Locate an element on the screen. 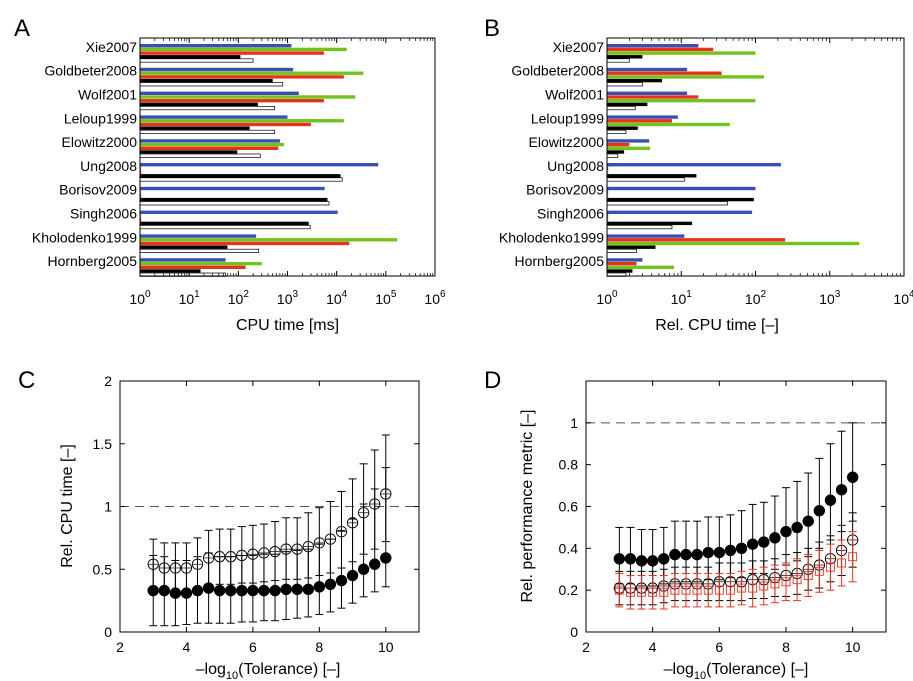 This screenshot has width=913, height=681. panel-a-tick-label: 10¹ is located at coordinates (190, 298).